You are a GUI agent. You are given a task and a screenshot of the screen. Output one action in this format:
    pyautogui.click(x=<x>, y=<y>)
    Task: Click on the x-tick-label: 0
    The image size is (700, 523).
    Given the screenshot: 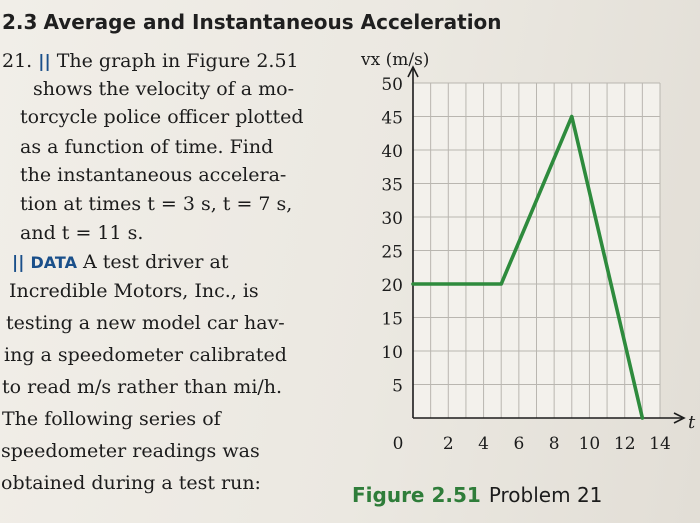 What is the action you would take?
    pyautogui.click(x=398, y=444)
    